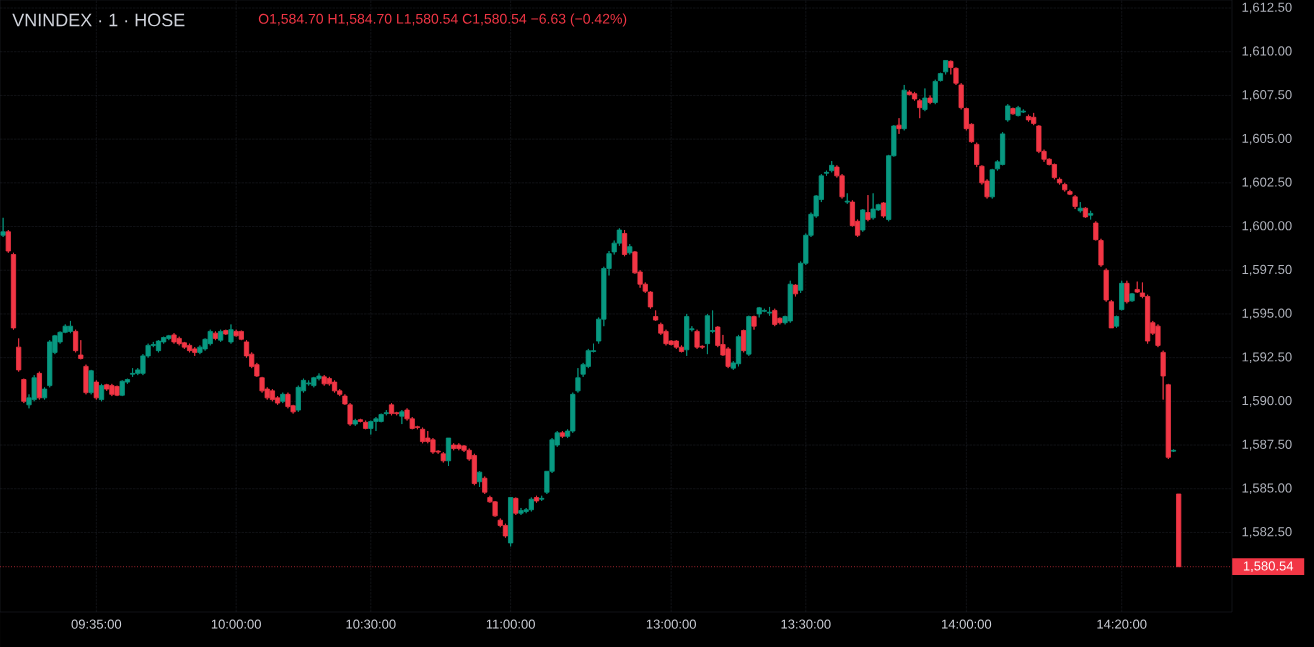 The image size is (1314, 647). I want to click on x-tick-label: 10:00:00, so click(236, 624).